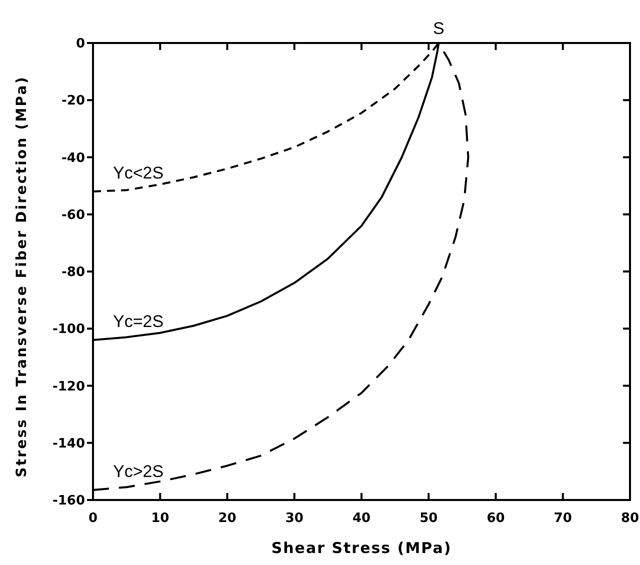 This screenshot has width=640, height=565. I want to click on x-tick-label: 60, so click(495, 518).